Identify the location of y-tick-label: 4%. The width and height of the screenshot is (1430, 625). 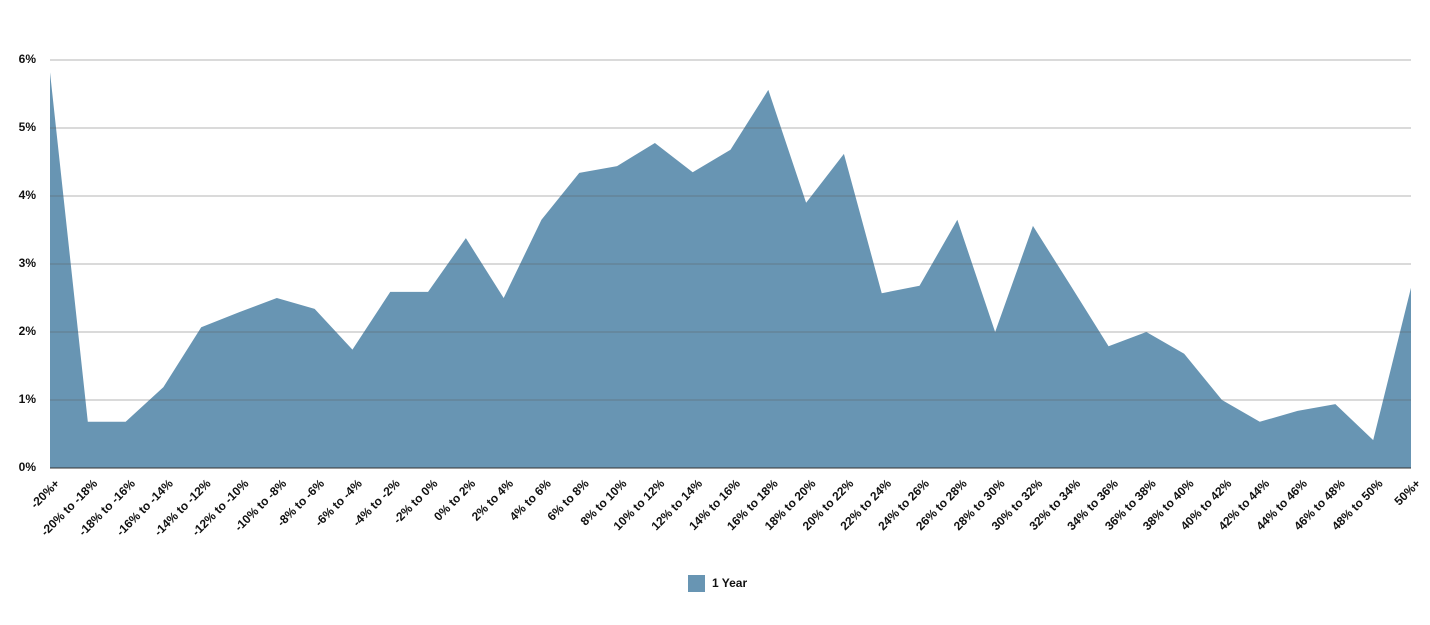
(28, 195).